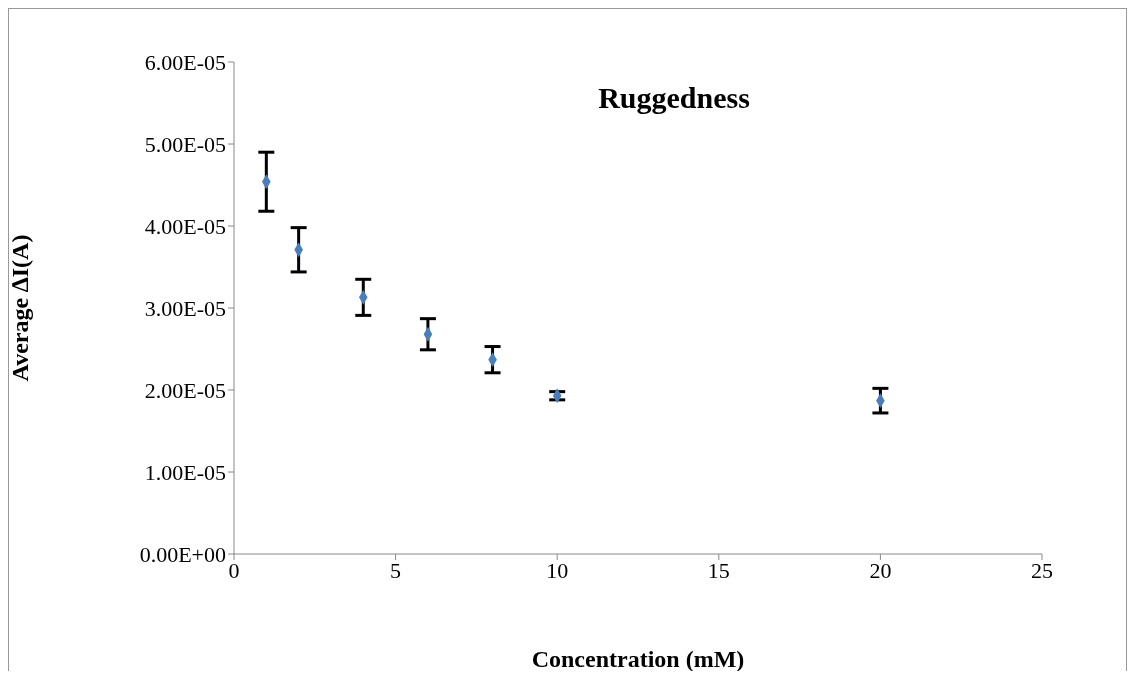  Describe the element at coordinates (185, 226) in the screenshot. I see `y-tick-label: 4.00E-05` at that location.